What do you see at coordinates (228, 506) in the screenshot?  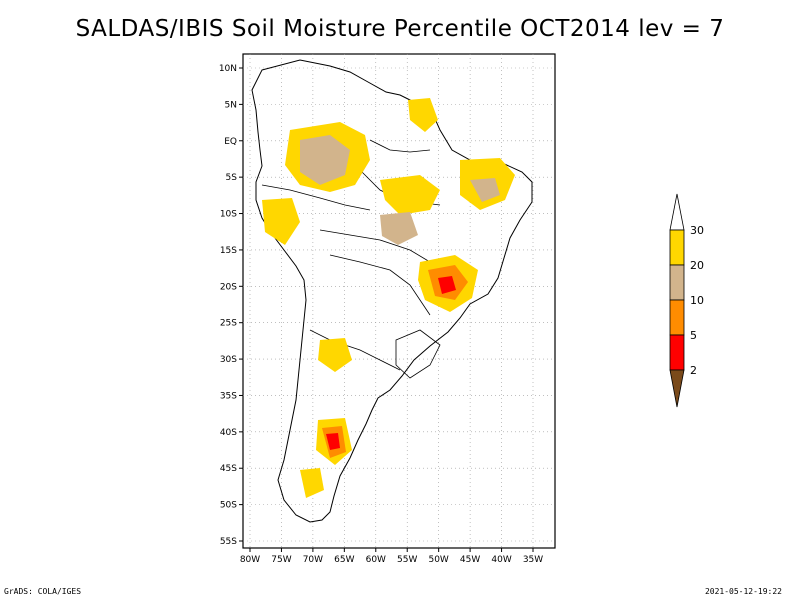 I see `lat-label: 50S` at bounding box center [228, 506].